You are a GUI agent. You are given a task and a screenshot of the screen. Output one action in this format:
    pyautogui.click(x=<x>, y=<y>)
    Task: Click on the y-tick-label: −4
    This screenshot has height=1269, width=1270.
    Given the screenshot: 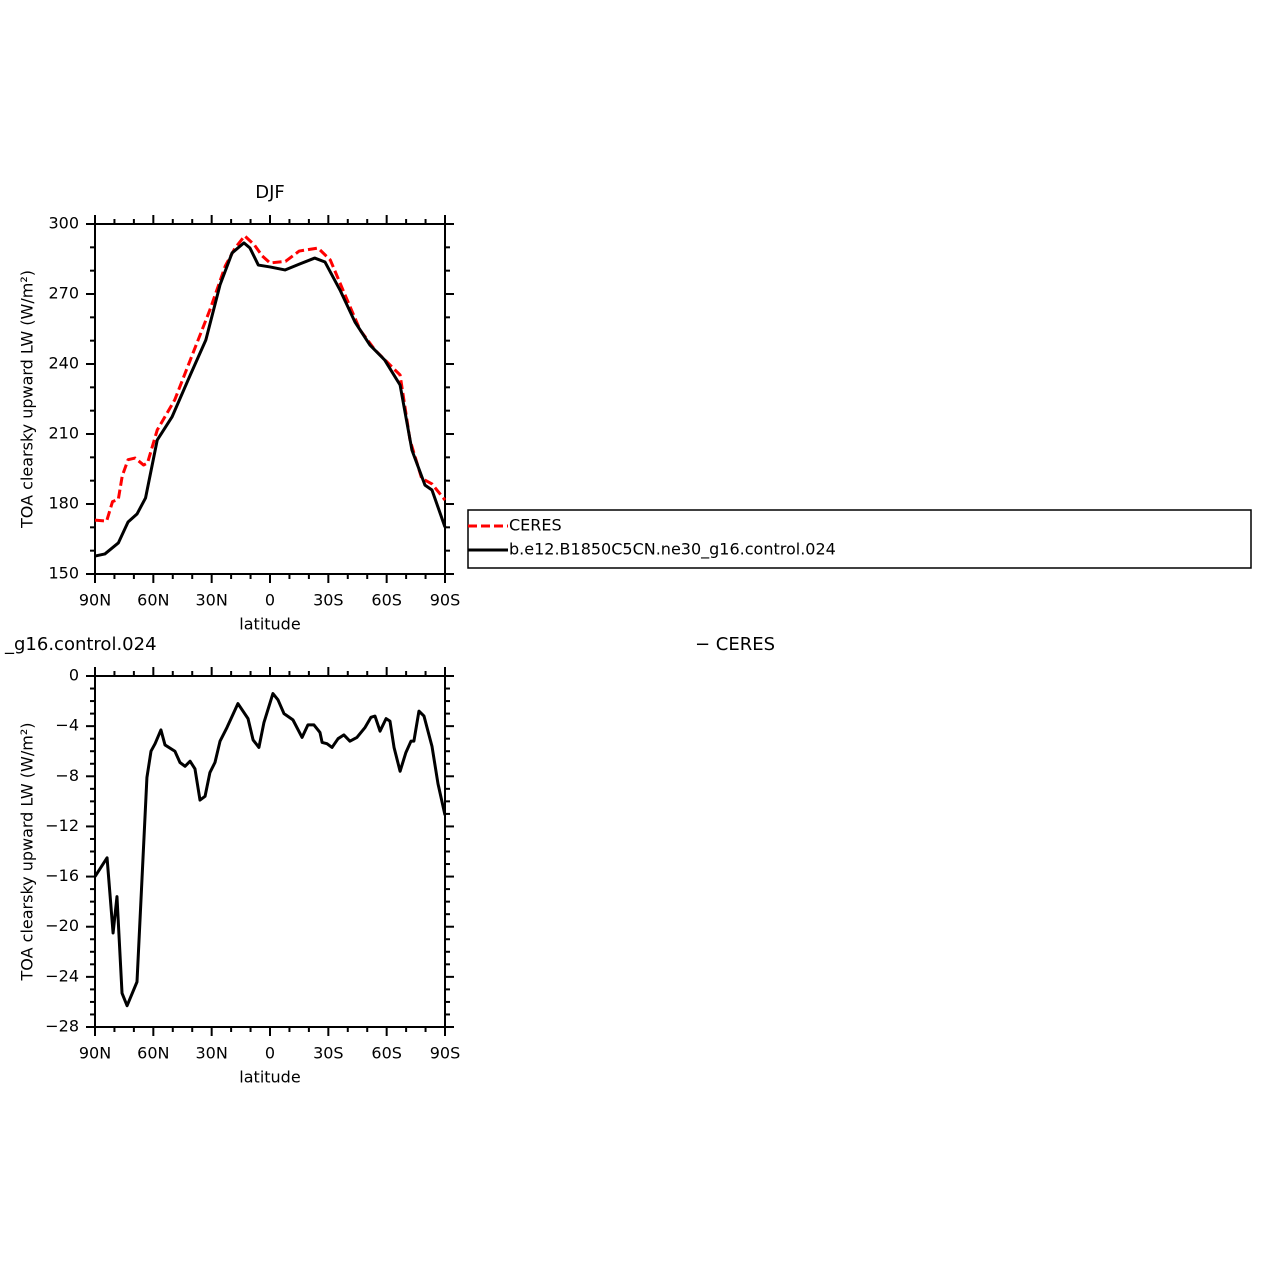 What is the action you would take?
    pyautogui.click(x=67, y=725)
    